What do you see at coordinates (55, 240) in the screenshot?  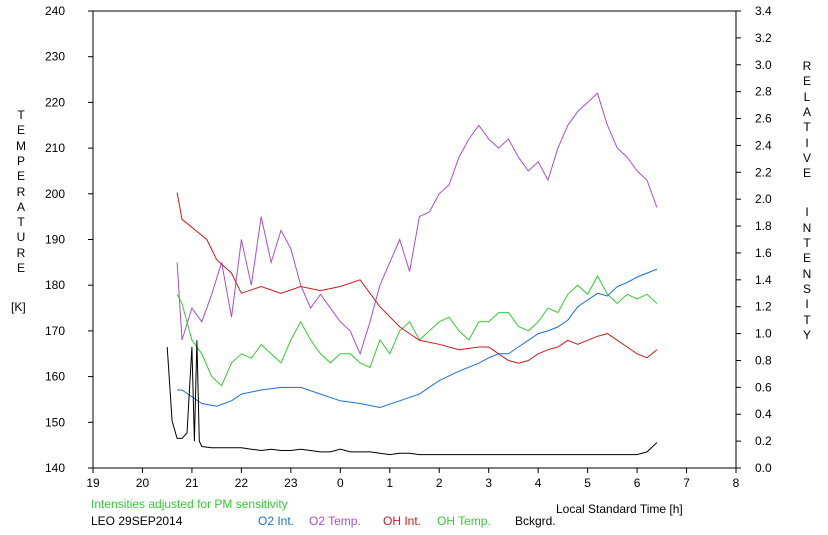 I see `y-left-tick-label: 190` at bounding box center [55, 240].